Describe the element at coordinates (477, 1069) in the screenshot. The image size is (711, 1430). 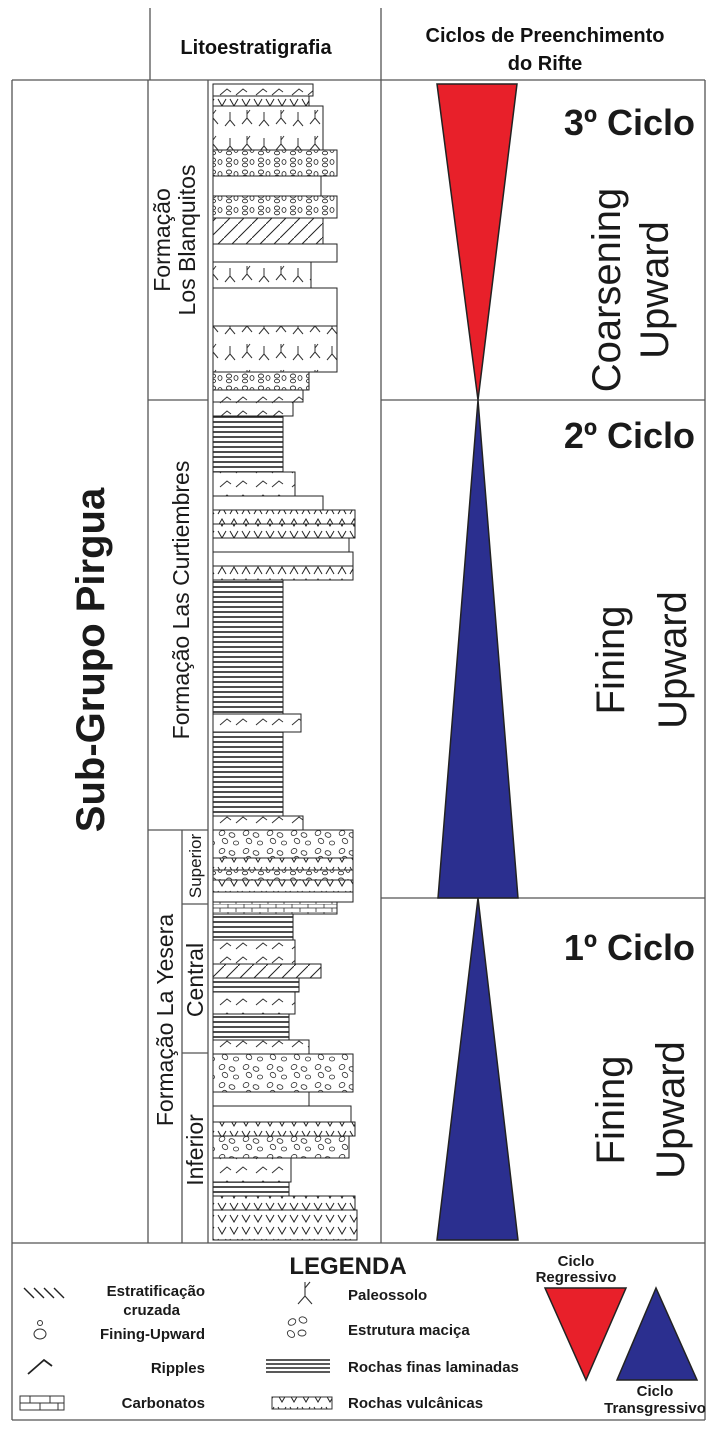
I see `cycle-1-transgressive-triangle` at that location.